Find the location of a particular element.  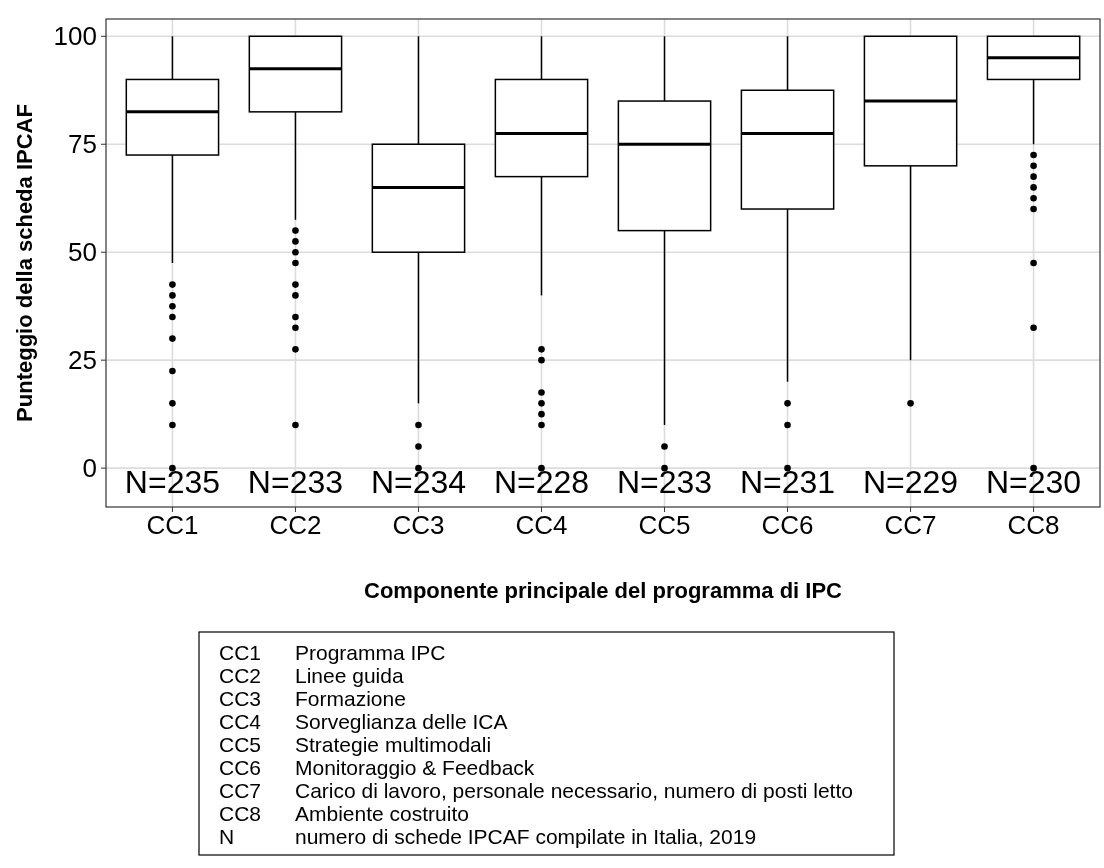

y-axis-title: Punteggio della scheda IPCAF is located at coordinates (24, 263).